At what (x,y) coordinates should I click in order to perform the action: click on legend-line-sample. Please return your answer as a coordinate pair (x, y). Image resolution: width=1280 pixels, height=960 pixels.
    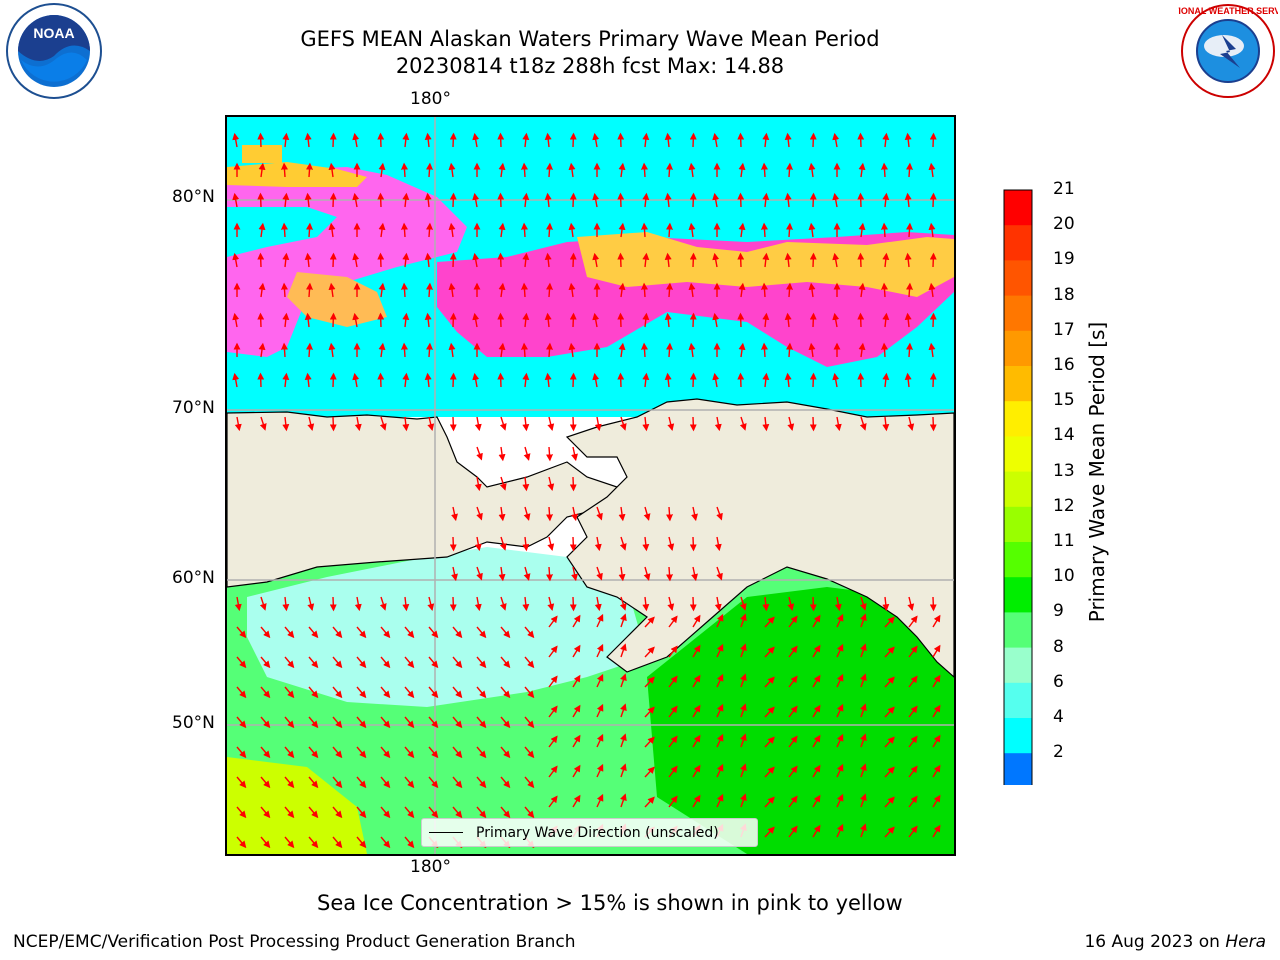
    Looking at the image, I should click on (446, 832).